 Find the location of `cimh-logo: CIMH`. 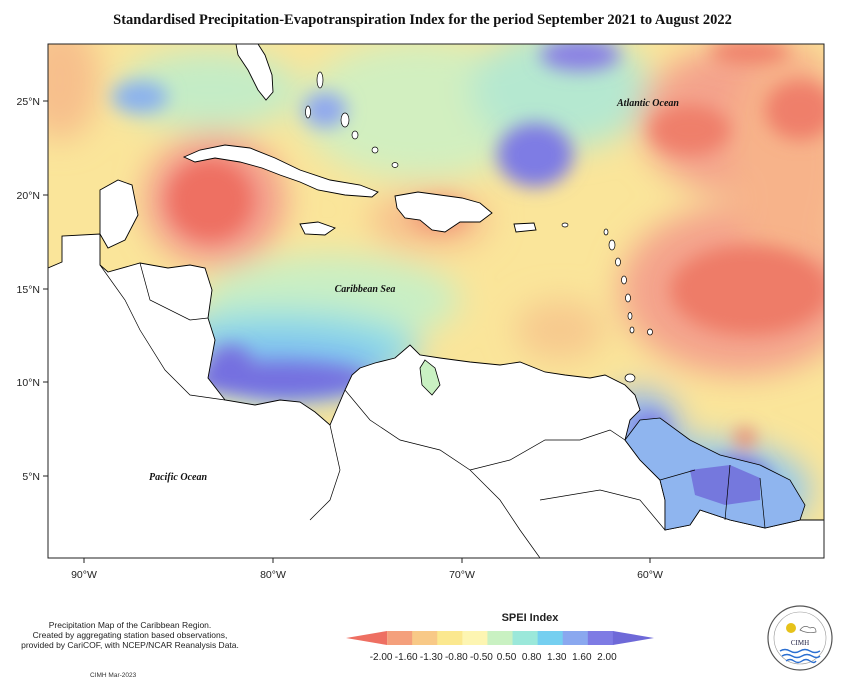

cimh-logo: CIMH is located at coordinates (800, 638).